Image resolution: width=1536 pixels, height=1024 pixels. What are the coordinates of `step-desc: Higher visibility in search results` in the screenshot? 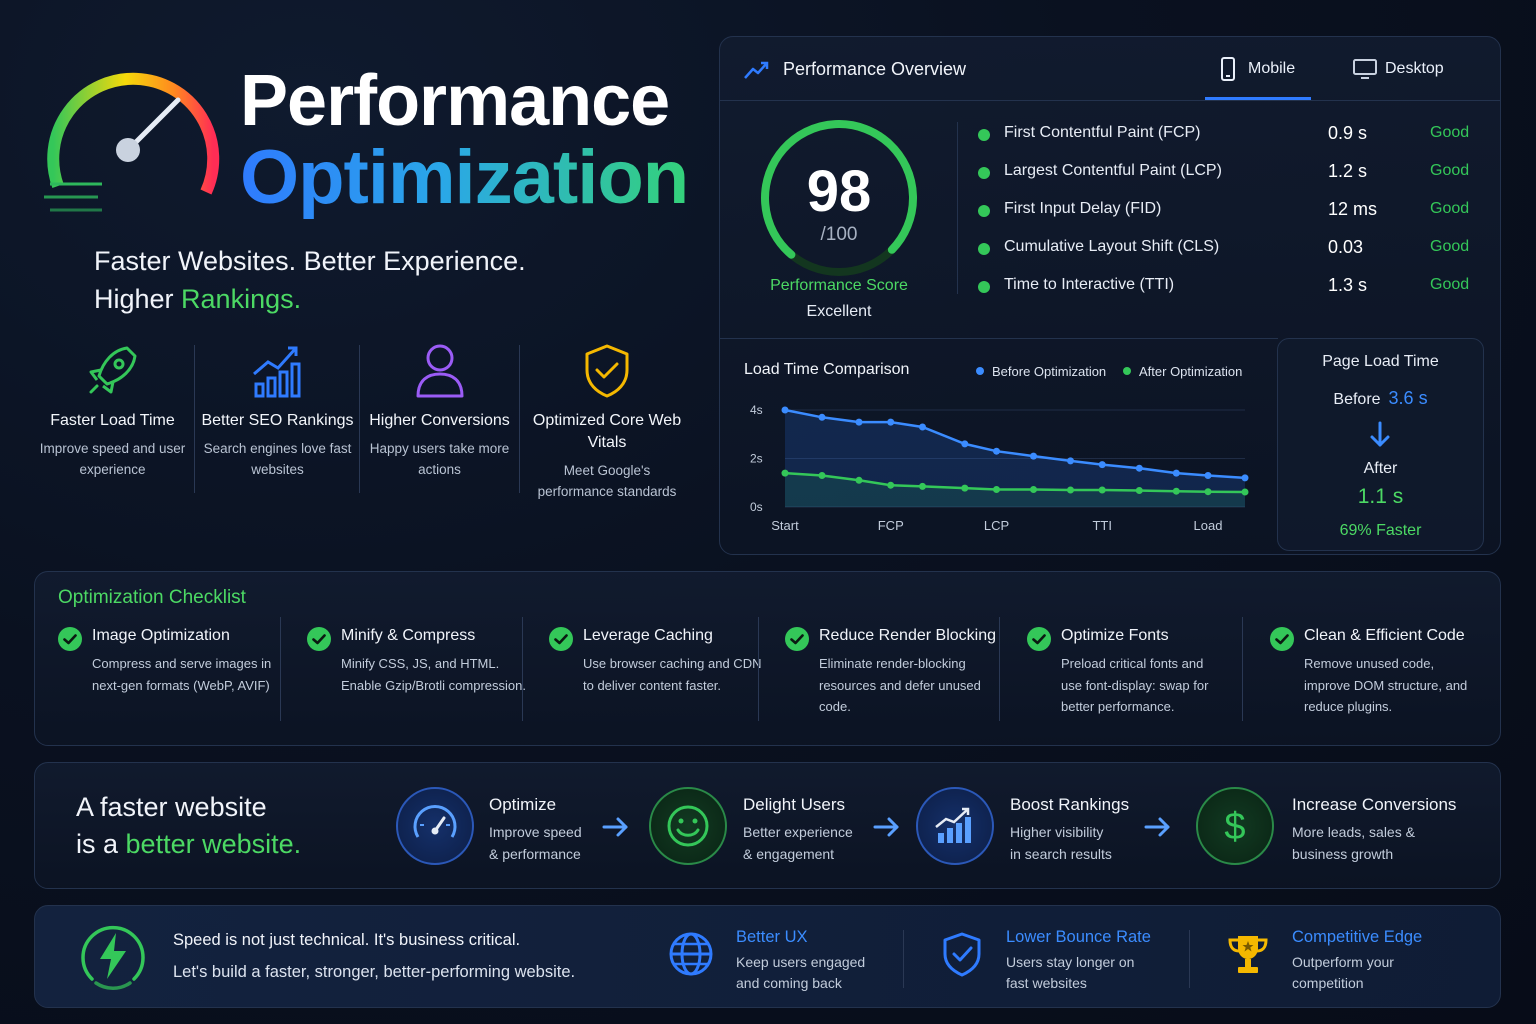 It's located at (1061, 843).